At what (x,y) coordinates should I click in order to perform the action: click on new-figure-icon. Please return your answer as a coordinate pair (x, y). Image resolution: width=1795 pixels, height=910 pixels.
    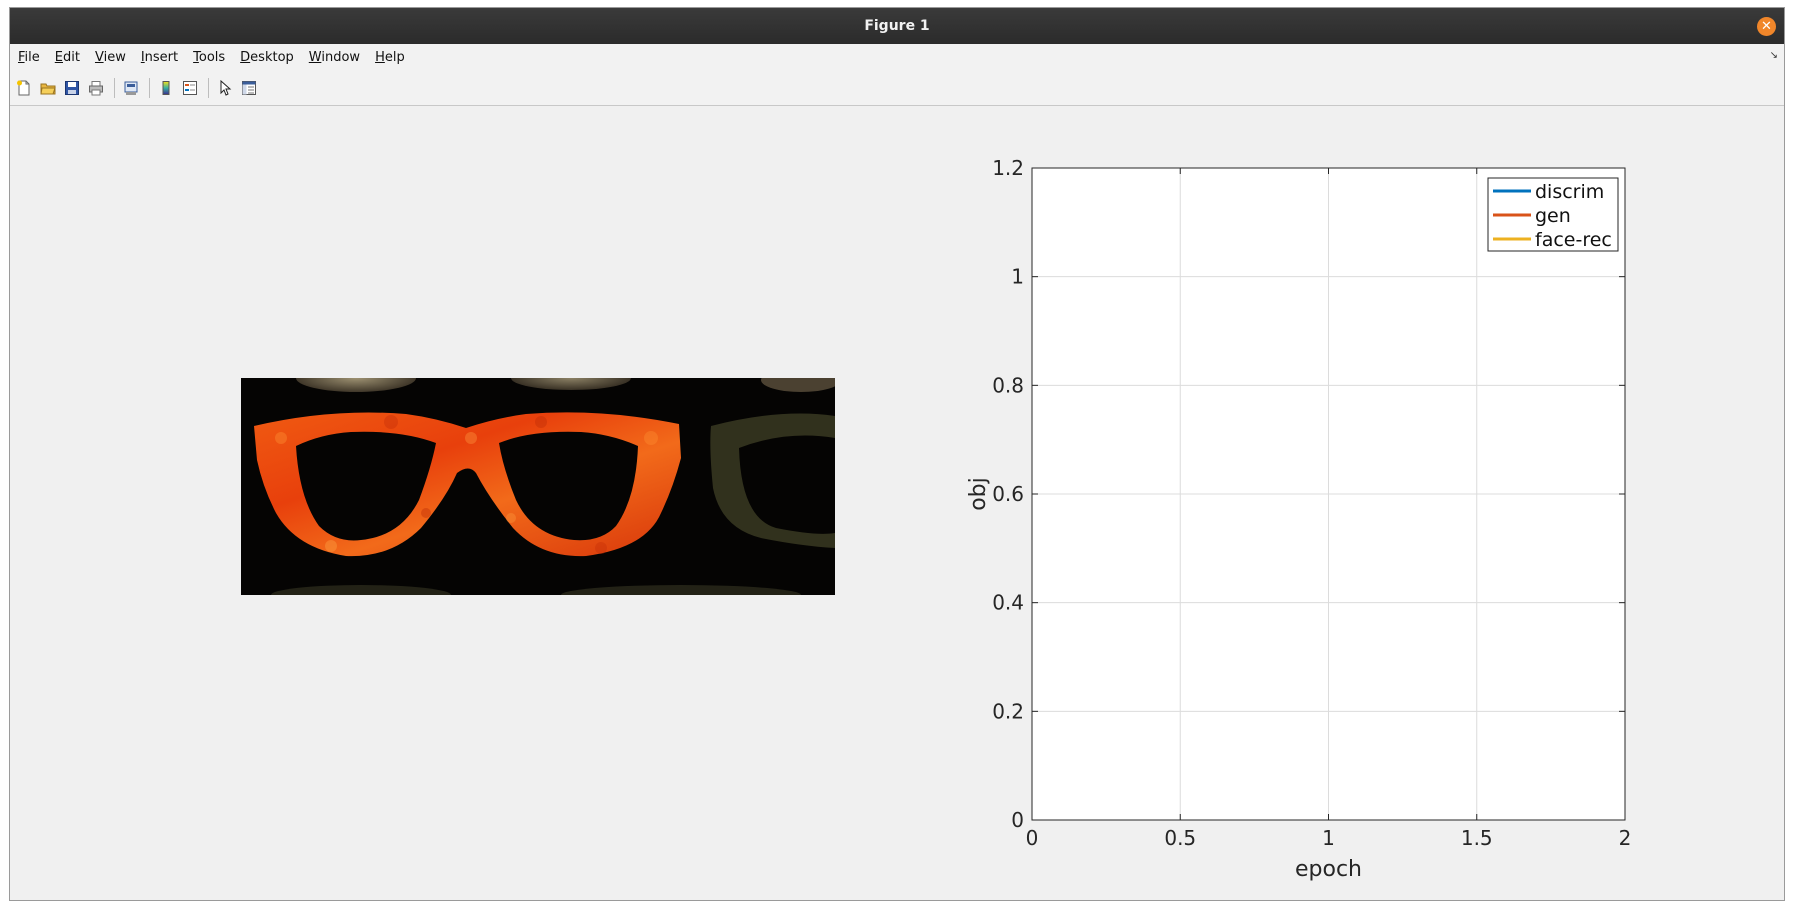
    Looking at the image, I should click on (24, 88).